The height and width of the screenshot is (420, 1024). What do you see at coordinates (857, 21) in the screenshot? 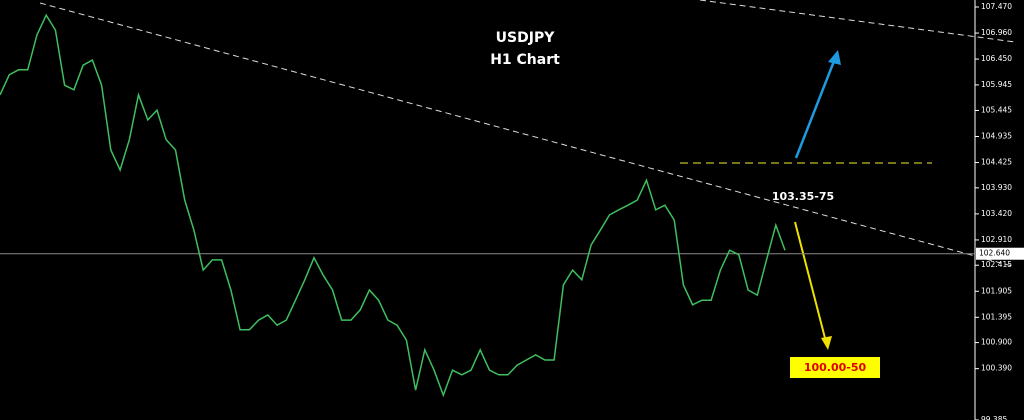
I see `trendline` at bounding box center [857, 21].